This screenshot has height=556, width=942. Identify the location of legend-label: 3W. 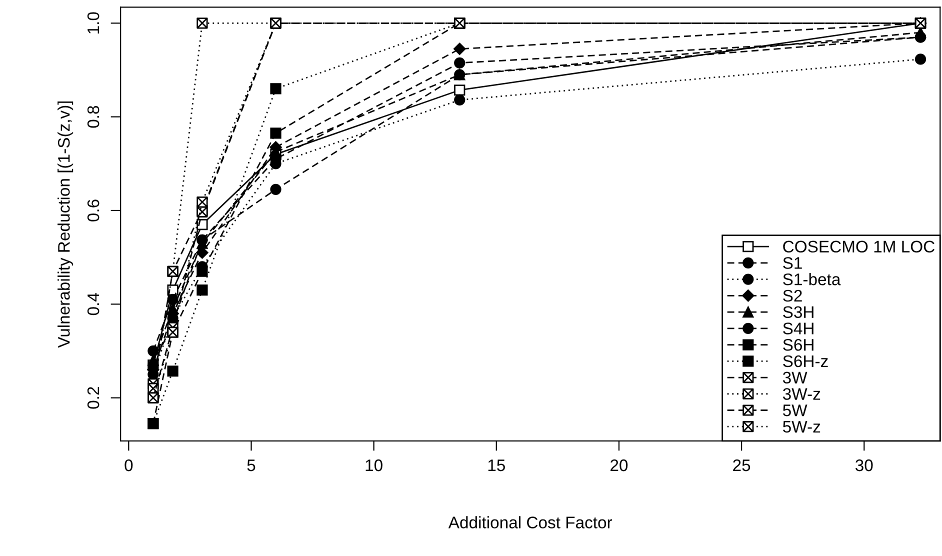
(795, 378).